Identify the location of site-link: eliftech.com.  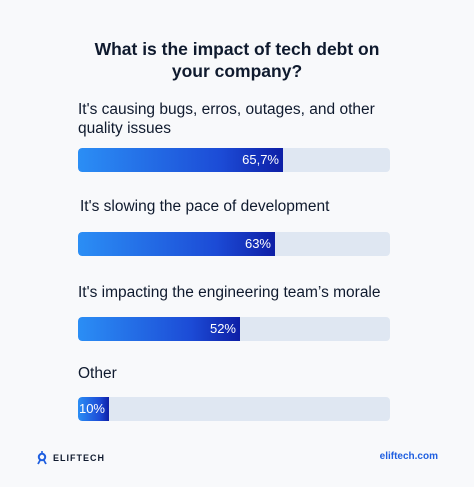
(408, 456).